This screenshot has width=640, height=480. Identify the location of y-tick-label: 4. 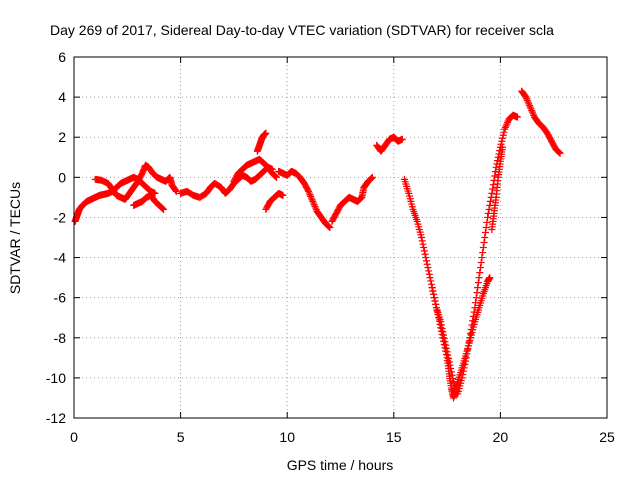
(62, 97).